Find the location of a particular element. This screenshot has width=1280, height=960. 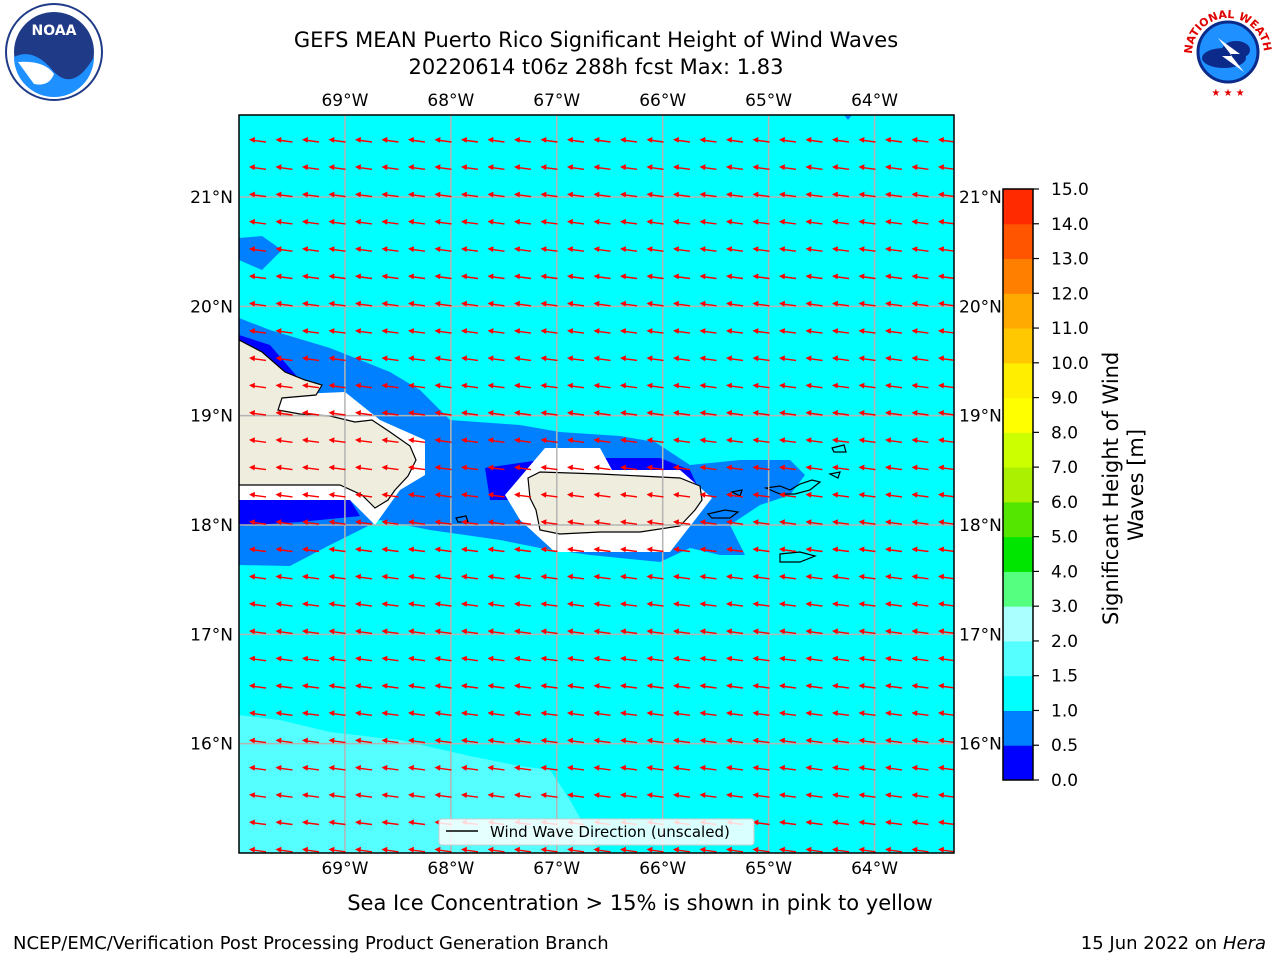

lon-tick-bottom: 66°W is located at coordinates (662, 869).